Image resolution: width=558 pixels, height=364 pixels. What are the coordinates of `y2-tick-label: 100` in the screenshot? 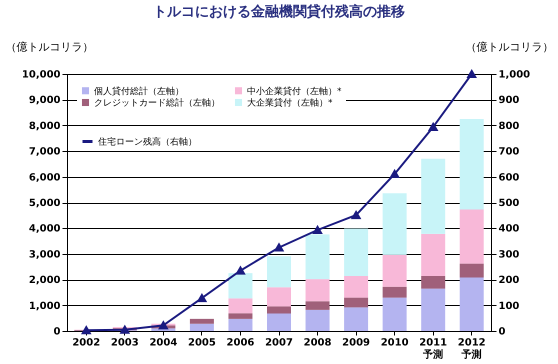 It's located at (509, 306).